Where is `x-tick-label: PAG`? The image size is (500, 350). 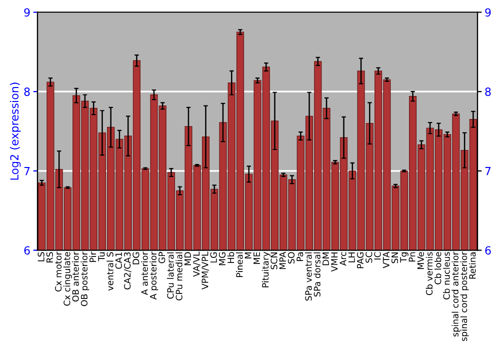 x-tick-label: PAG is located at coordinates (360, 260).